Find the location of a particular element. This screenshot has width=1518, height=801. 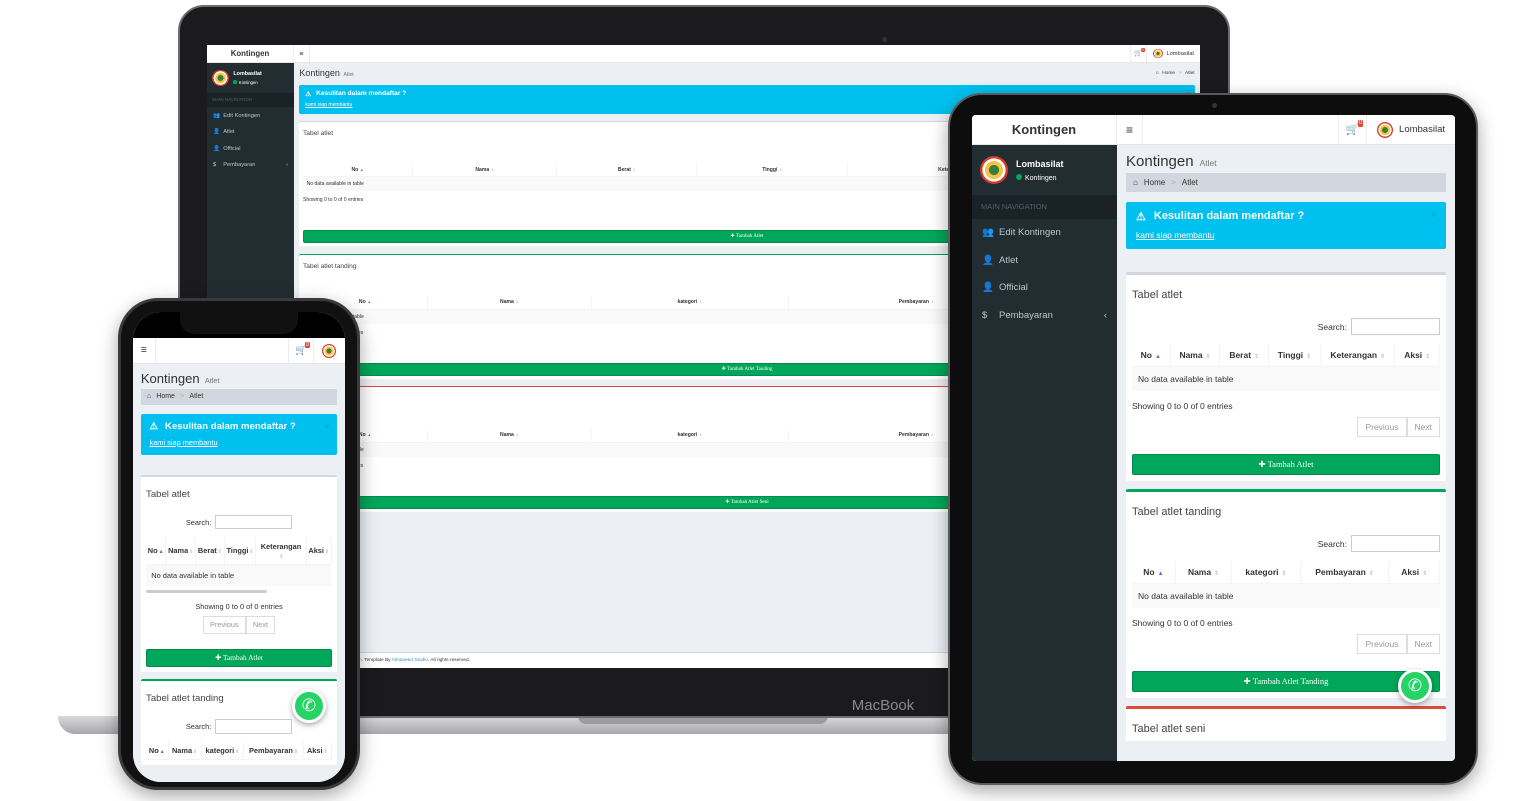

horizontal-scrollbar is located at coordinates (206, 591).